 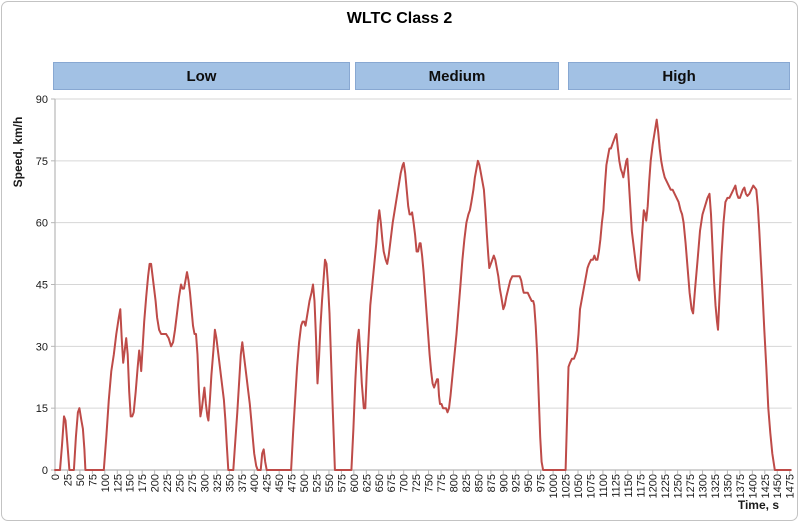 What do you see at coordinates (554, 486) in the screenshot?
I see `x-tick-label: 1000` at bounding box center [554, 486].